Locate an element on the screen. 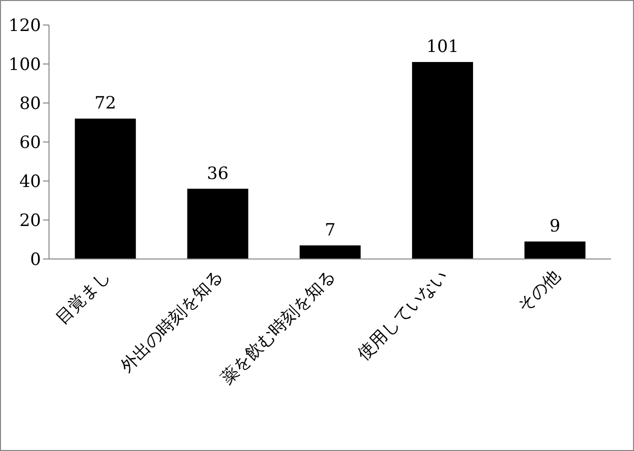 The image size is (634, 451). y-tick-label: 100 is located at coordinates (24, 65).